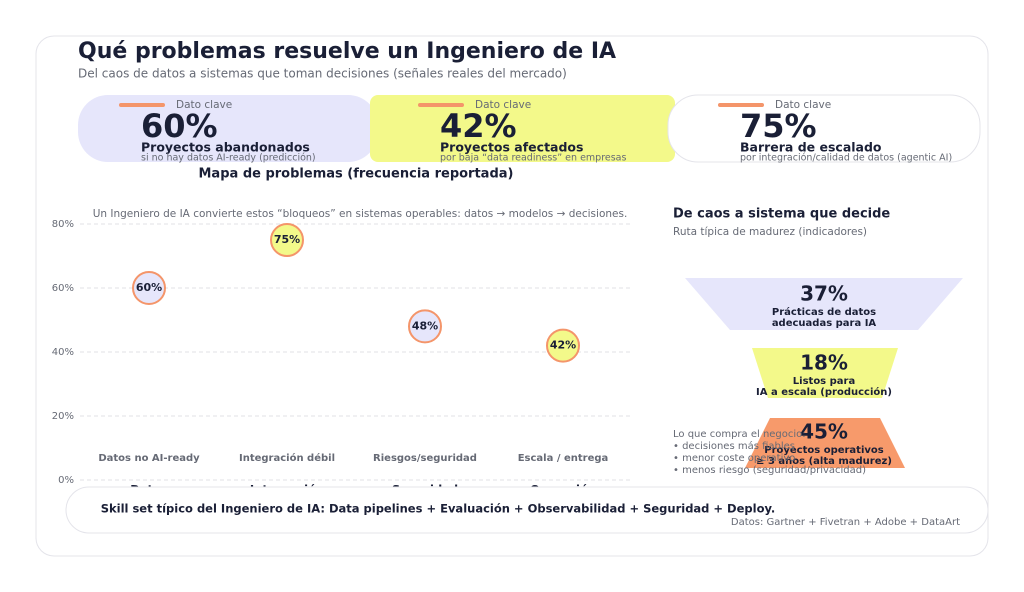  Describe the element at coordinates (824, 450) in the screenshot. I see `stage-label: Proyectos operativos` at that location.